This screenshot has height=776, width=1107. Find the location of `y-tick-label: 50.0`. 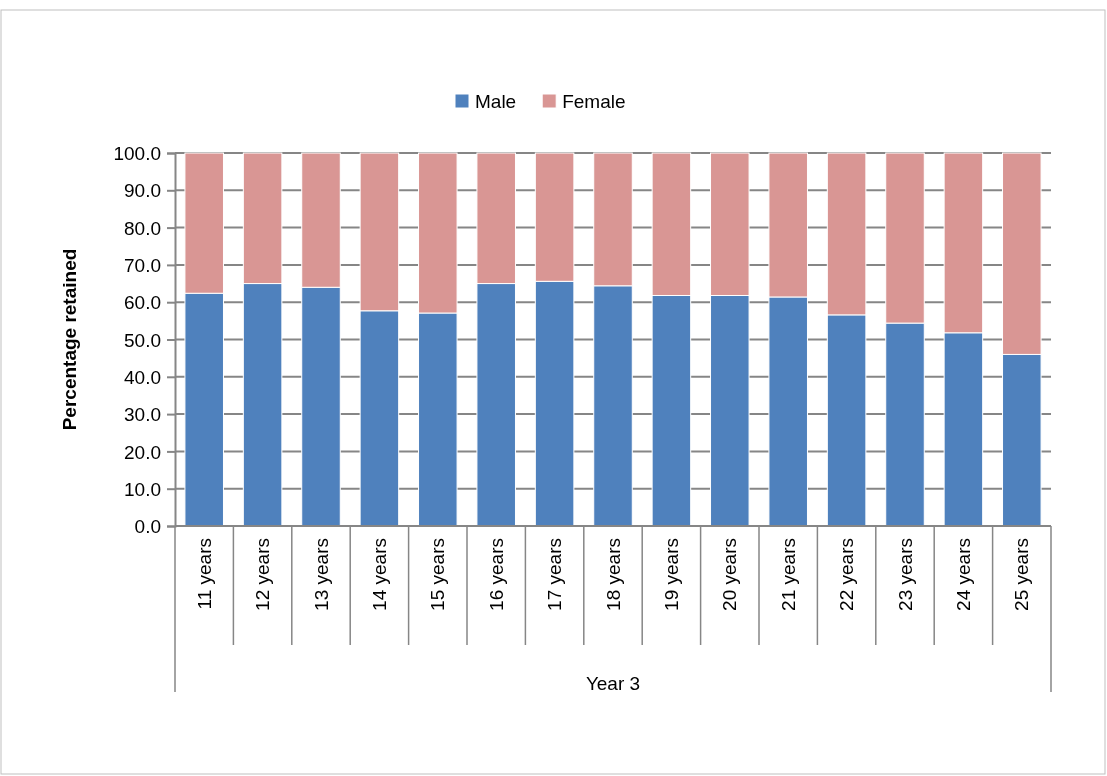

y-tick-label: 50.0 is located at coordinates (142, 340).